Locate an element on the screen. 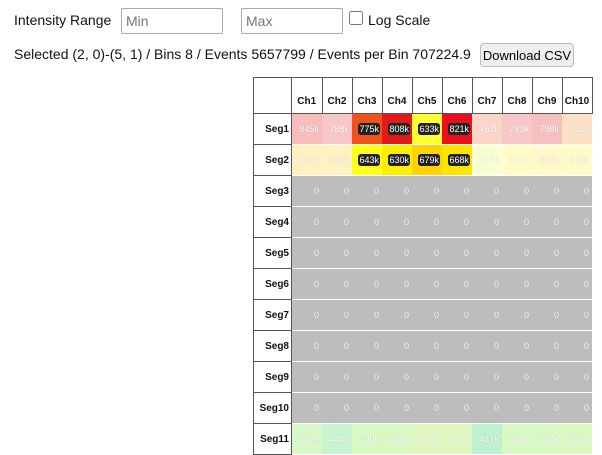 Image resolution: width=602 pixels, height=455 pixels. heat-cell: 798k is located at coordinates (547, 129).